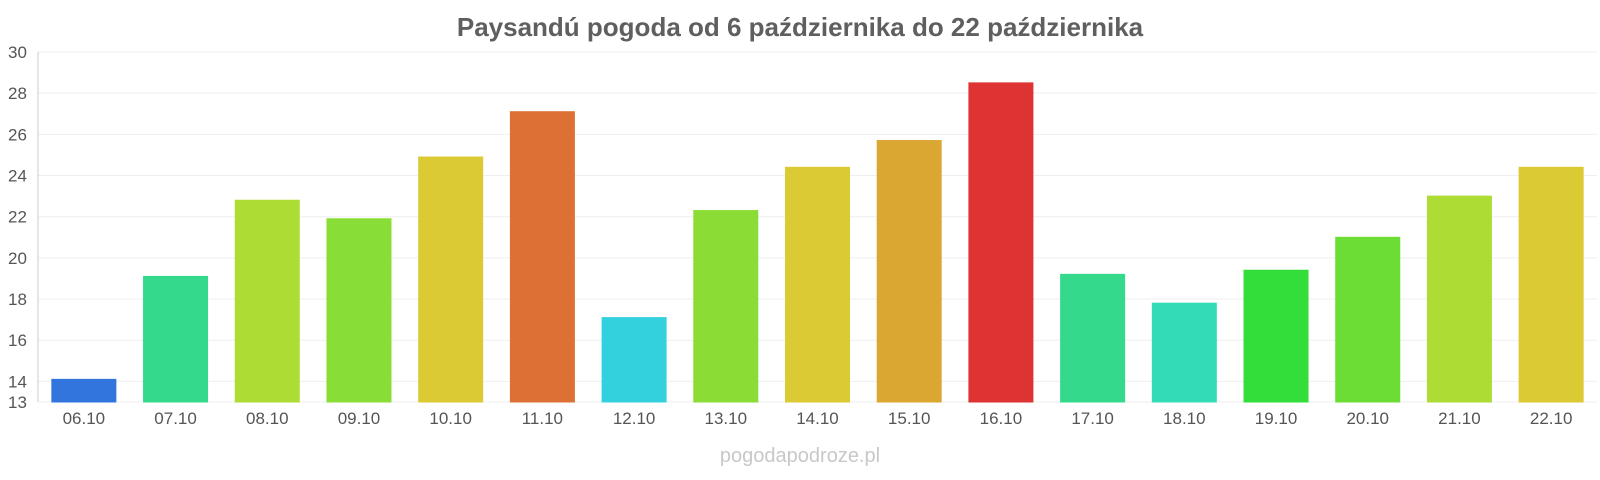 The image size is (1600, 480). What do you see at coordinates (17, 217) in the screenshot?
I see `y-tick-label: 22` at bounding box center [17, 217].